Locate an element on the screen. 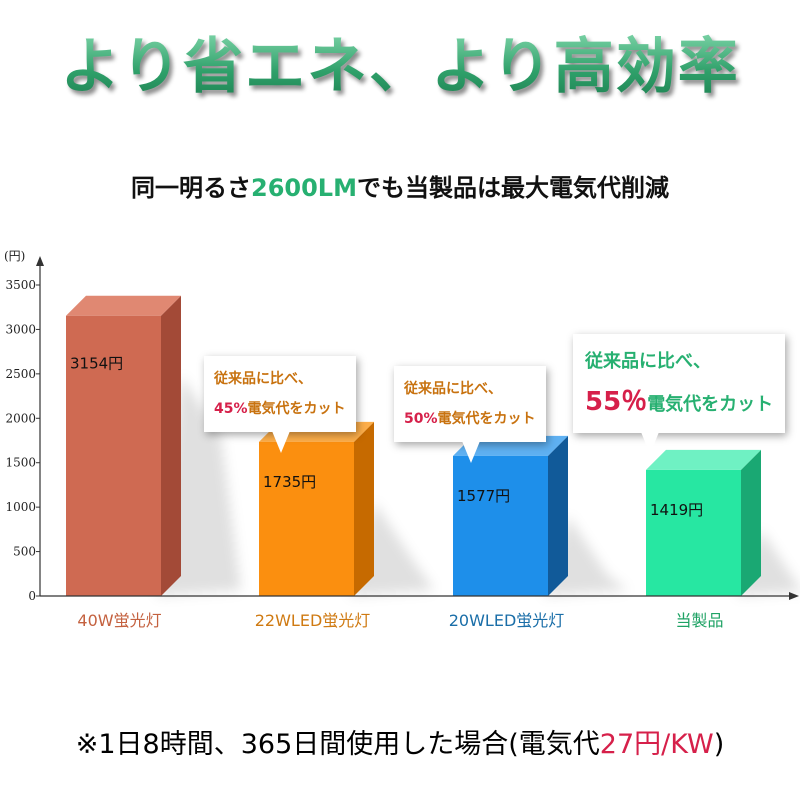 This screenshot has width=800, height=800. callout-product: 従来品に比べ、 55％電気代をカット is located at coordinates (679, 394).